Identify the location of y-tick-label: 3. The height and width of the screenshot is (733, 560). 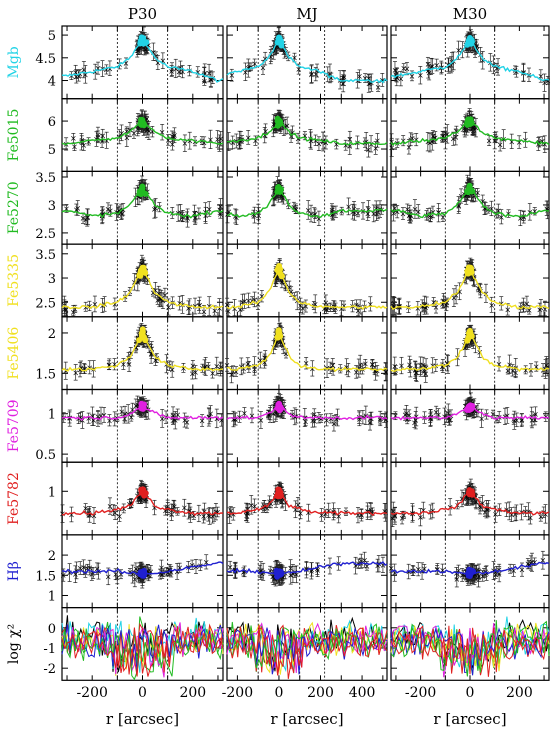
(52, 206).